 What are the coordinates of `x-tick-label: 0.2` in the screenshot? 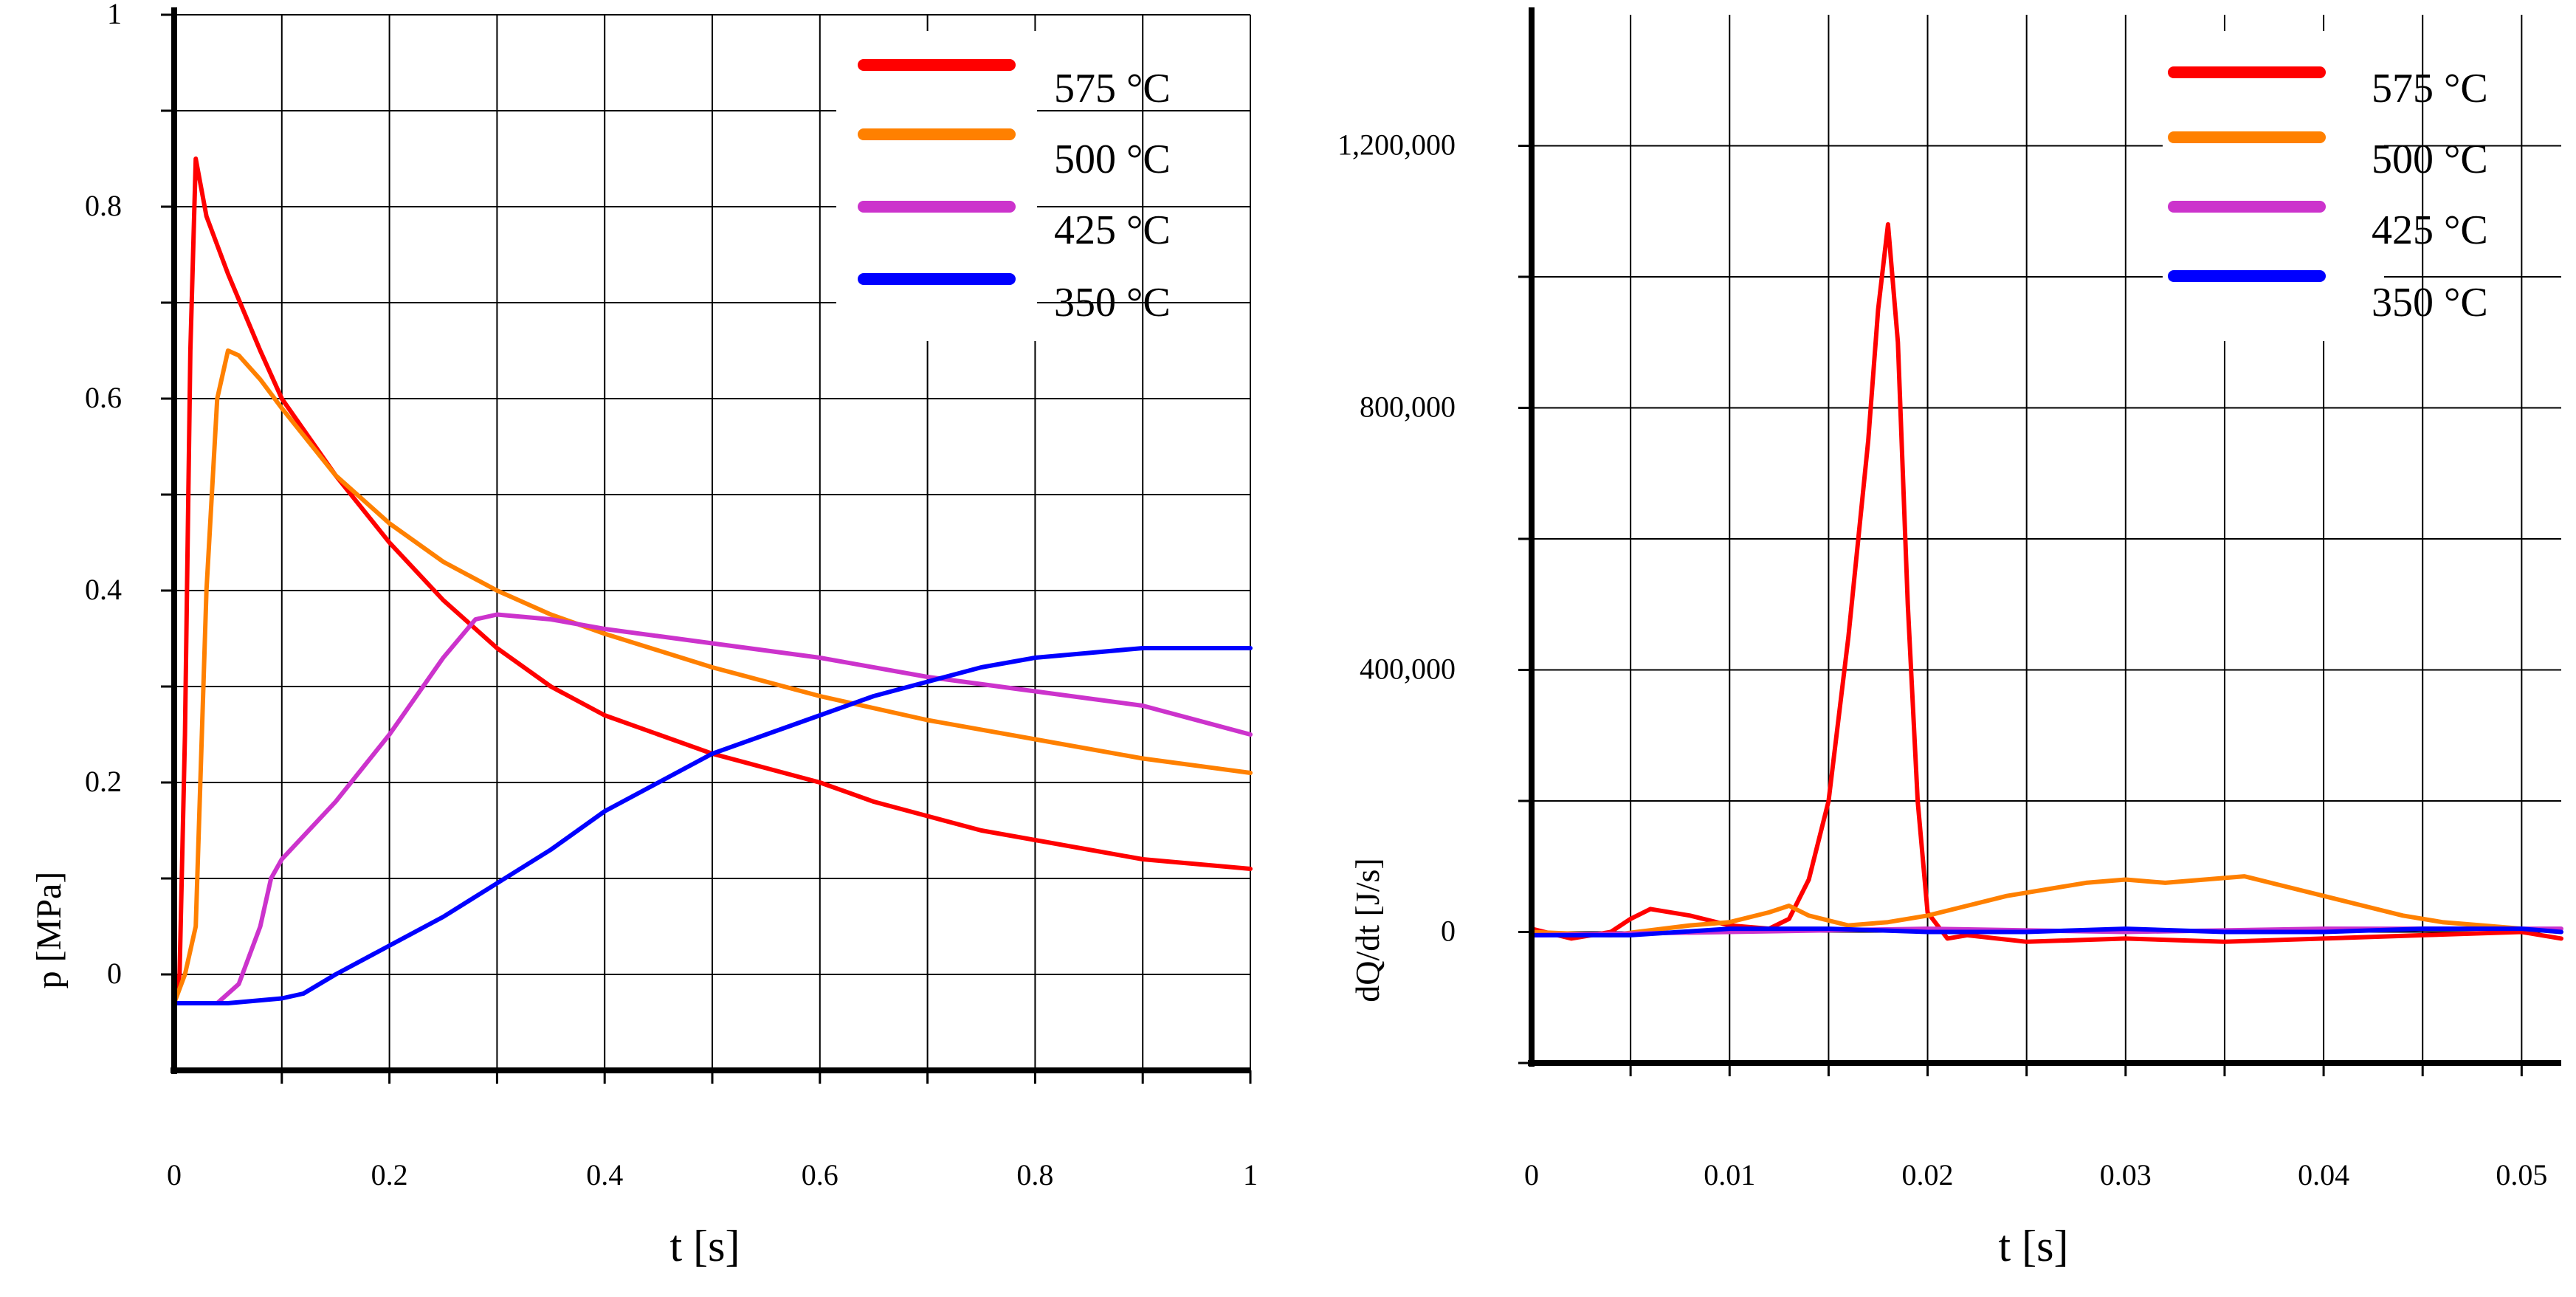 It's located at (390, 1174).